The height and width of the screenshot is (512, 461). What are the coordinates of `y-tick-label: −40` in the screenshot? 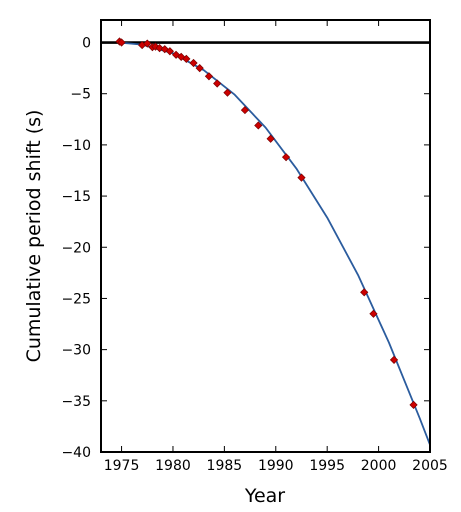 It's located at (76, 453).